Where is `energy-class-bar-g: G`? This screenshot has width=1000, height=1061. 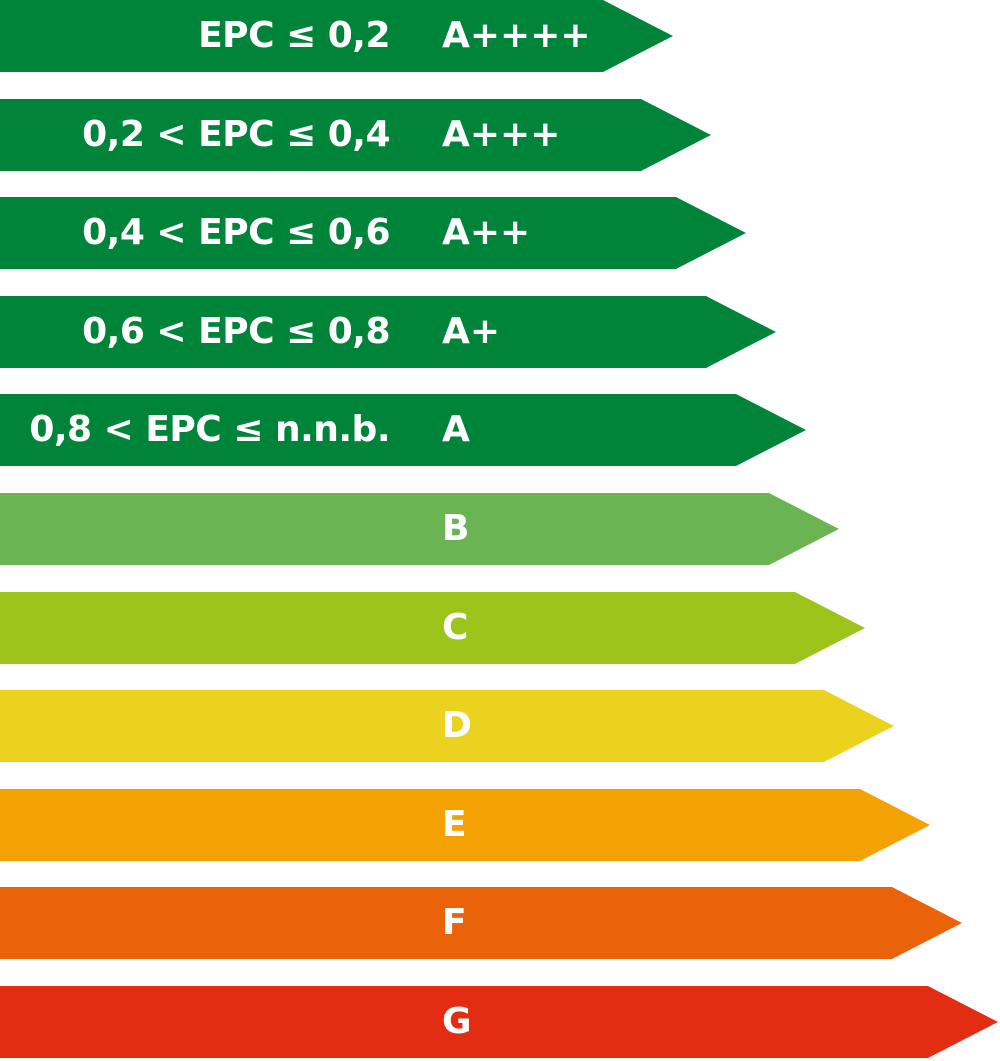 energy-class-bar-g: G is located at coordinates (499, 1022).